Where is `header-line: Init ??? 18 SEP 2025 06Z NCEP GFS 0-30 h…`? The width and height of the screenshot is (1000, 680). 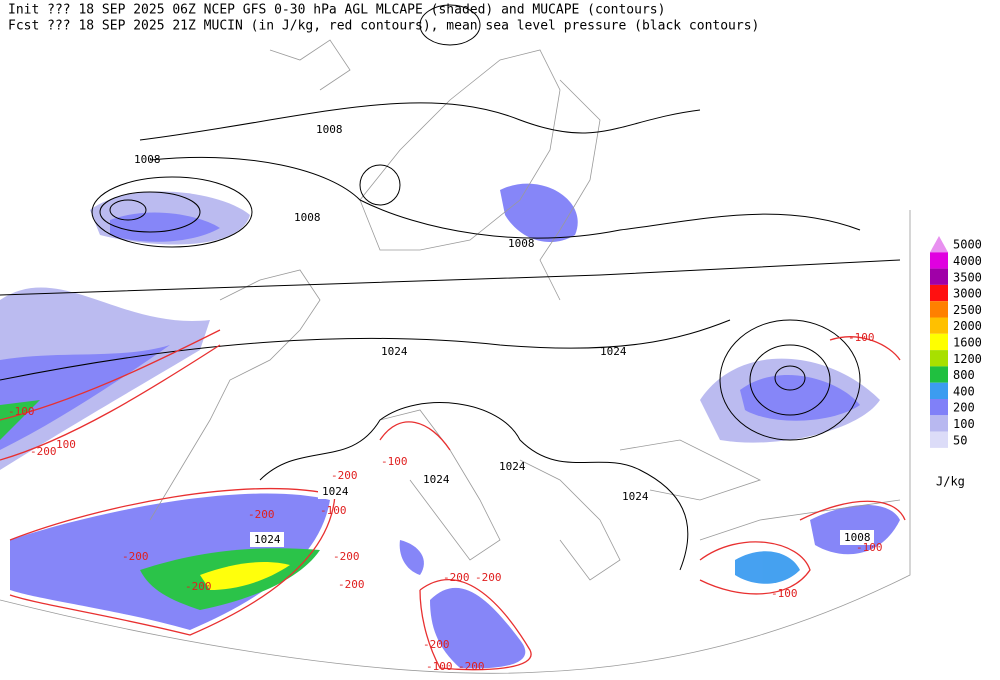
header-line: Init ??? 18 SEP 2025 06Z NCEP GFS 0-30 h… is located at coordinates (336, 10).